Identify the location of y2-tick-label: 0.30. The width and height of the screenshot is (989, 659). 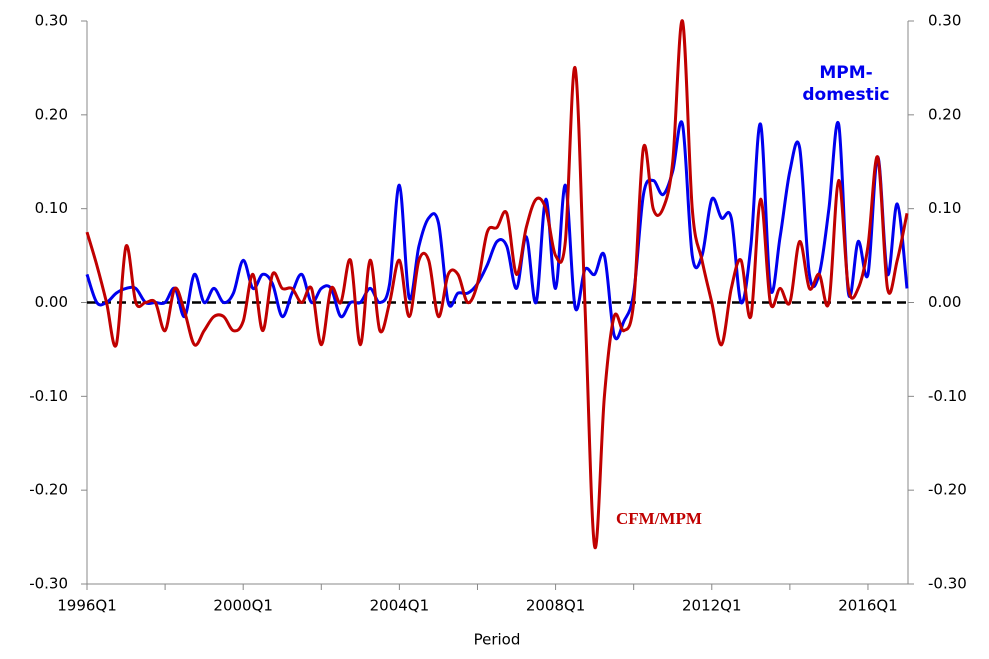
(944, 21).